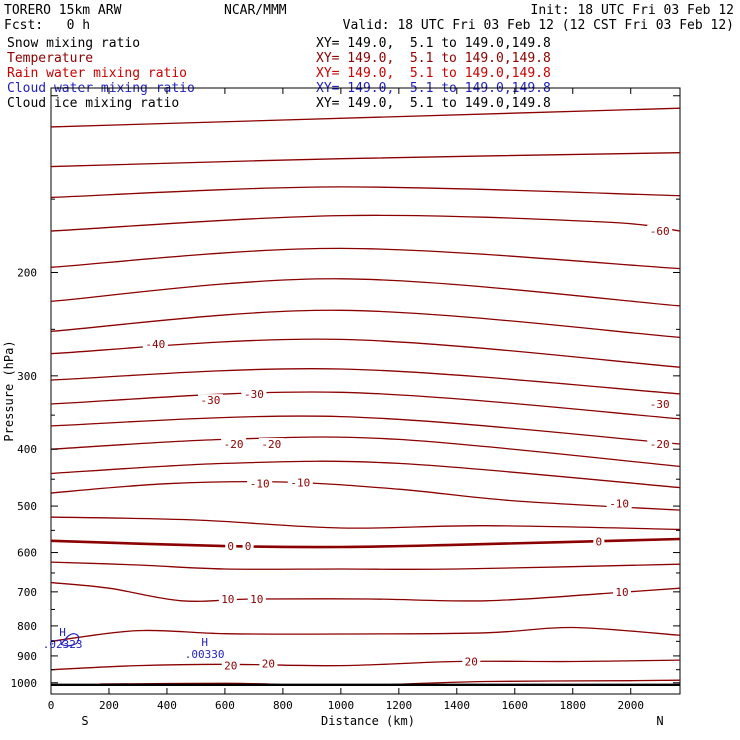 This screenshot has width=740, height=740. Describe the element at coordinates (27, 272) in the screenshot. I see `y-tick-label: 200` at that location.